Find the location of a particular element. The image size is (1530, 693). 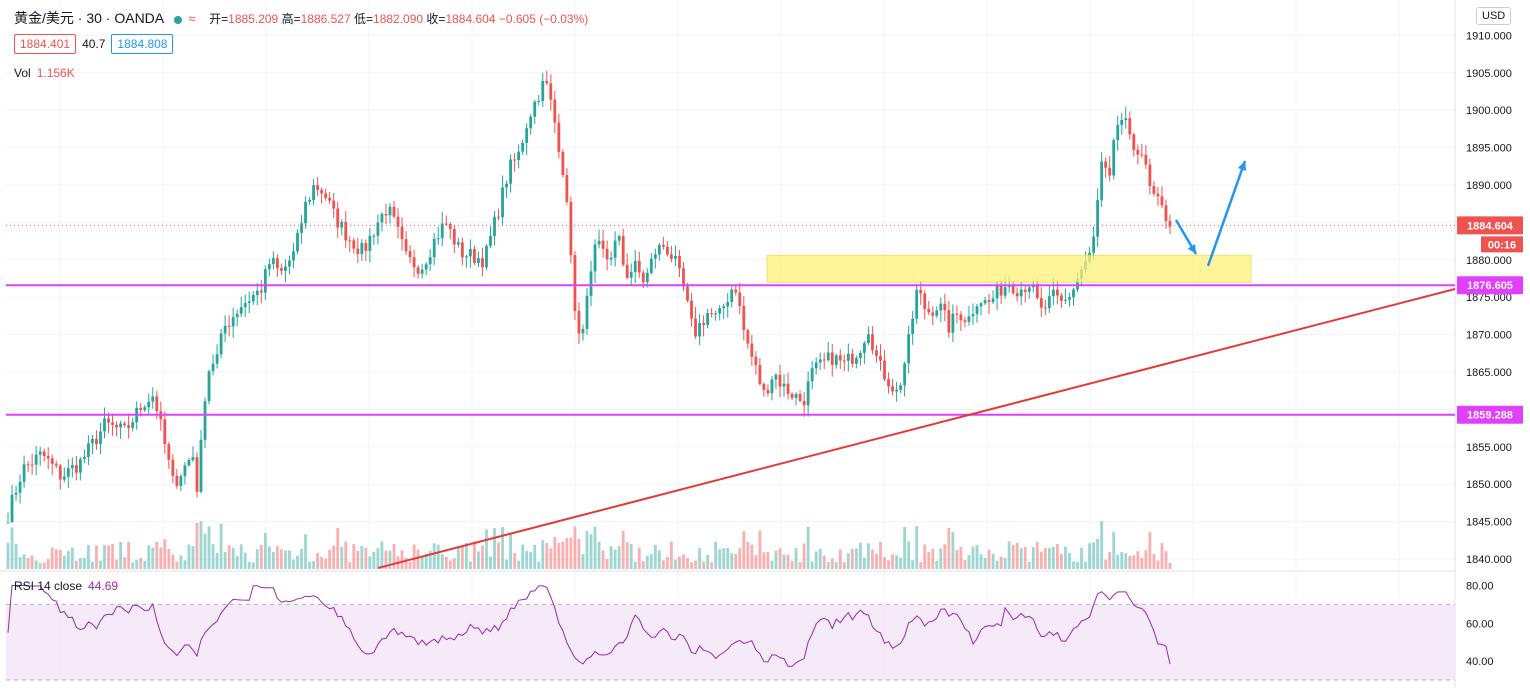

change-value: −0.605 (−0.03%) is located at coordinates (543, 19).